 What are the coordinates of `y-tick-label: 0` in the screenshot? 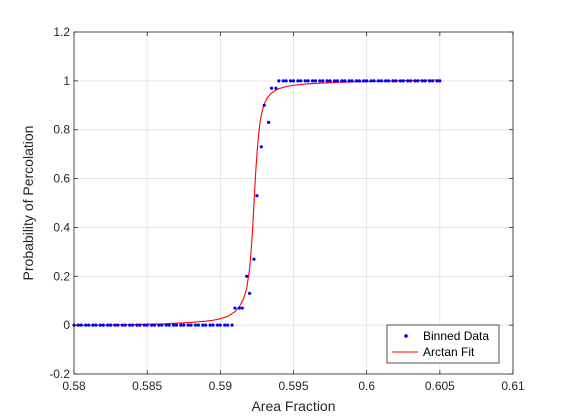 It's located at (66, 325).